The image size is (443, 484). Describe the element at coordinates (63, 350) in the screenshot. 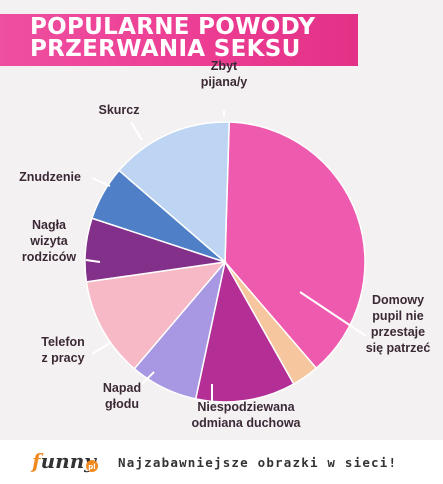

I see `slice-label-5: Telefon z pracy` at that location.